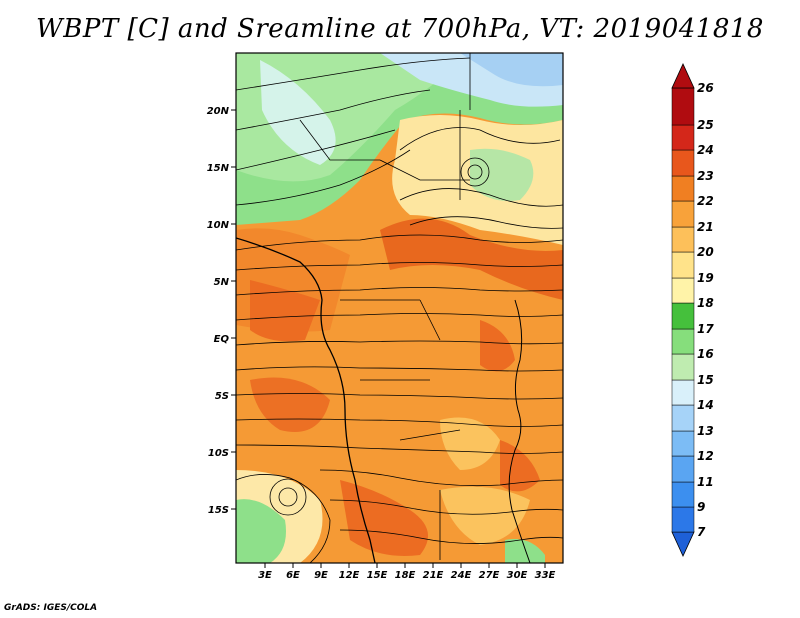 The width and height of the screenshot is (800, 618). I want to click on colorbar-max-arrow, so click(683, 76).